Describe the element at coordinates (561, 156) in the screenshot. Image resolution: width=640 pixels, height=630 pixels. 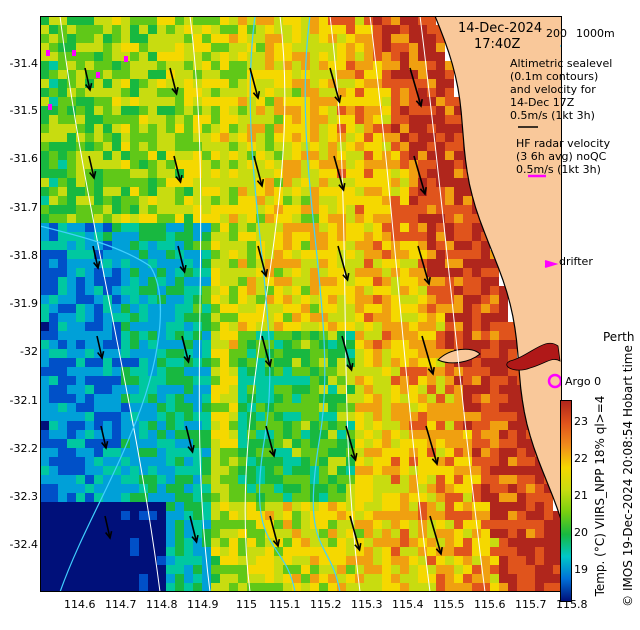
I see `hf-radar-legend-line: (3 6h avg) noQC` at that location.